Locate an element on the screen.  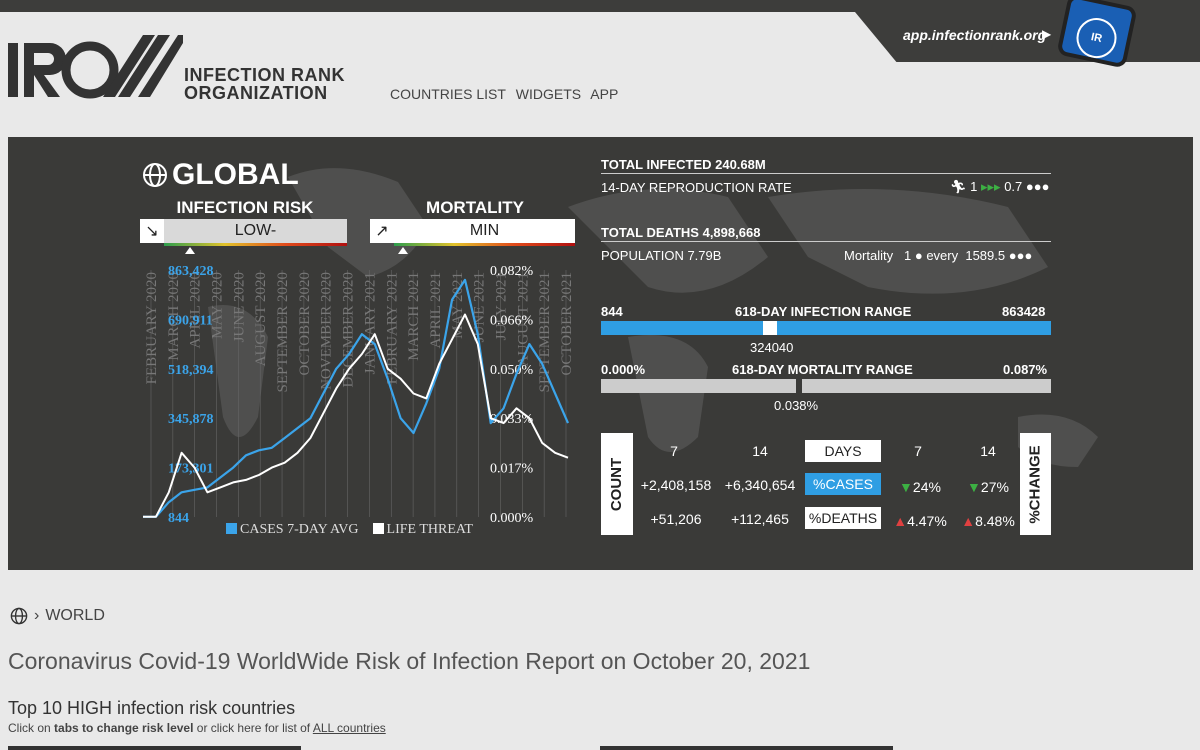
deaths-change-14: ▲8.48% is located at coordinates (988, 521).